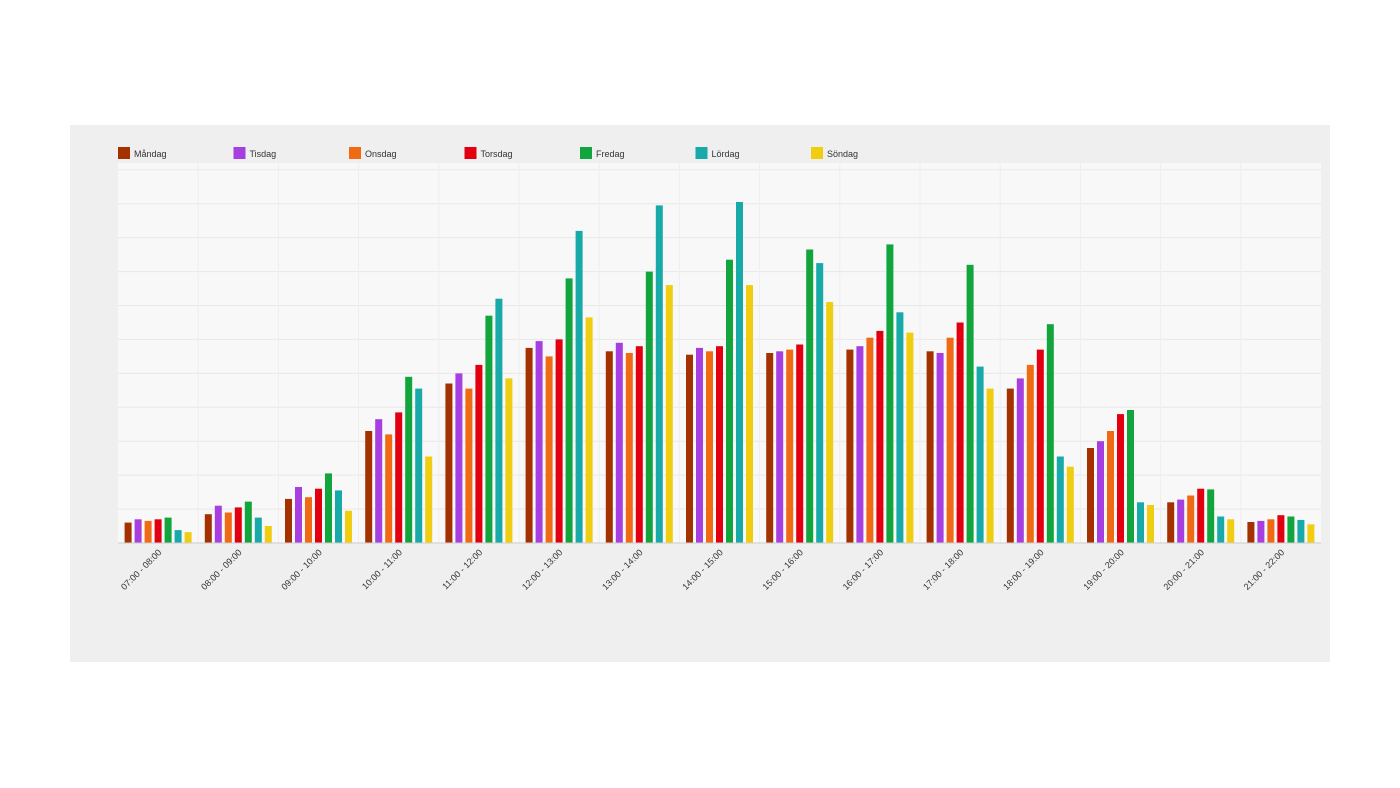 This screenshot has width=1400, height=788. Describe the element at coordinates (1023, 569) in the screenshot. I see `x-tick-label: 18:00 - 19:00` at that location.